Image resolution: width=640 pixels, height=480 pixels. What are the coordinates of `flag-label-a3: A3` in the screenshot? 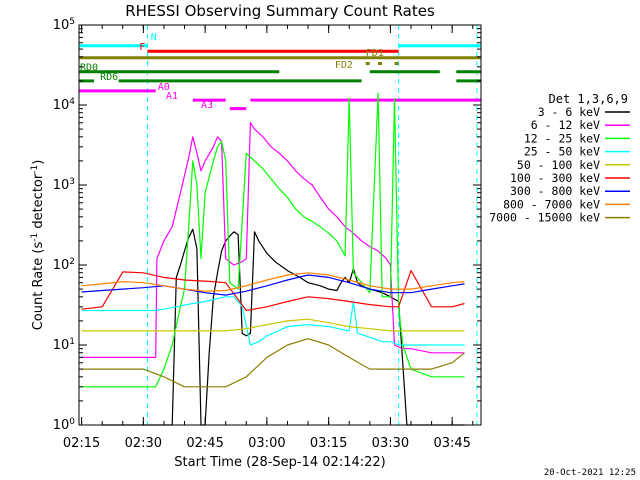 It's located at (207, 105).